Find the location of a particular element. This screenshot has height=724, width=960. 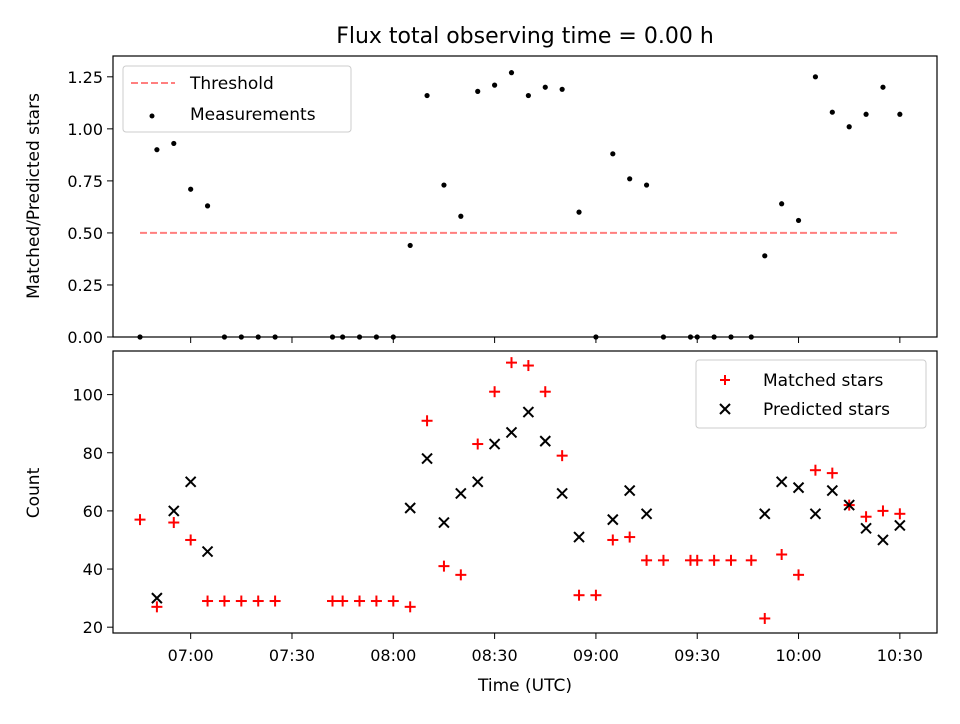

top-y-tick-label: 0.25 is located at coordinates (85, 285).